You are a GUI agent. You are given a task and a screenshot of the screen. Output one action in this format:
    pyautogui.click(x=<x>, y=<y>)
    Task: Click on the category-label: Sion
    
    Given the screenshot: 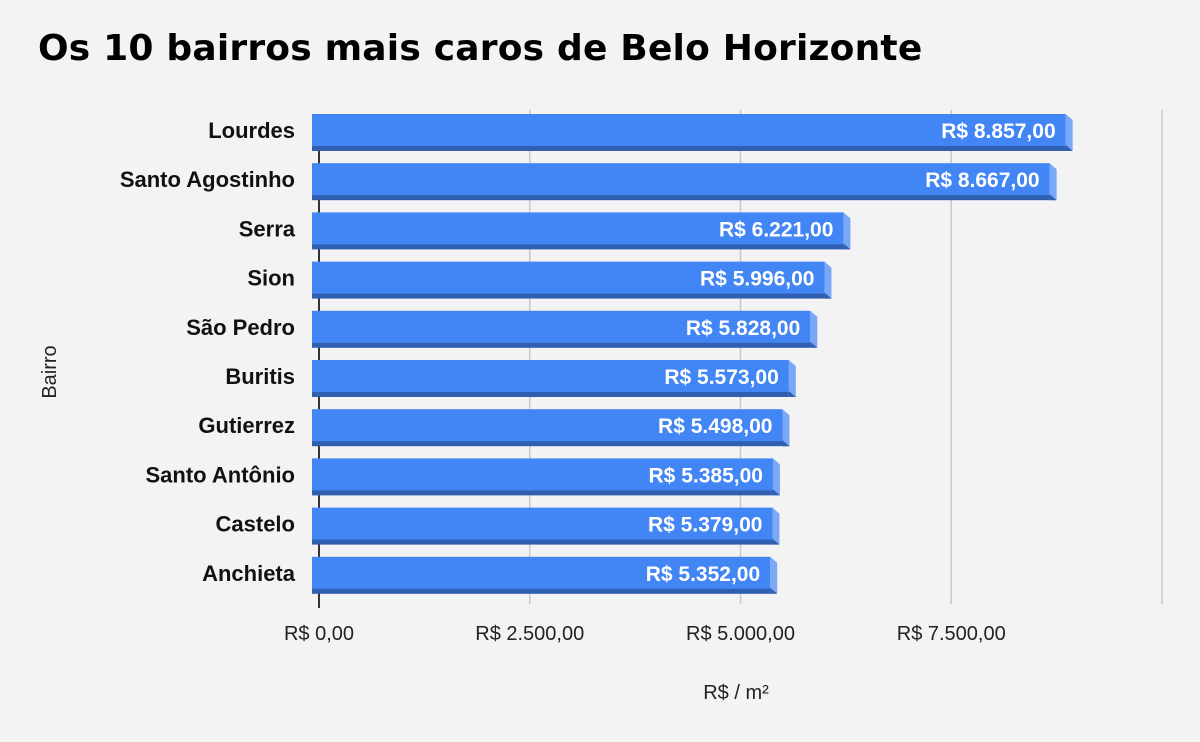 What is the action you would take?
    pyautogui.click(x=271, y=278)
    